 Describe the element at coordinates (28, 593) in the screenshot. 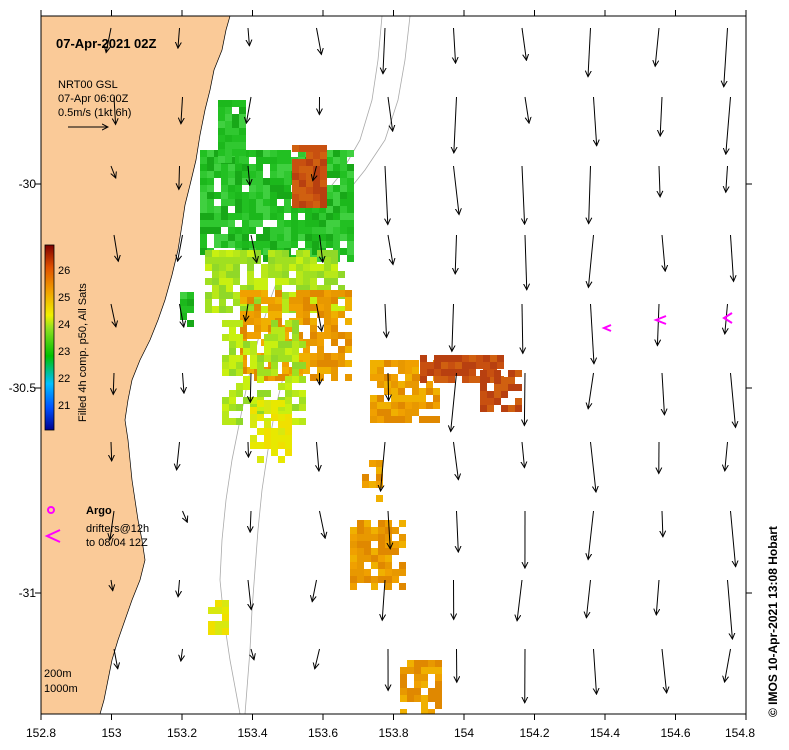

I see `y-tick-label: -31` at that location.